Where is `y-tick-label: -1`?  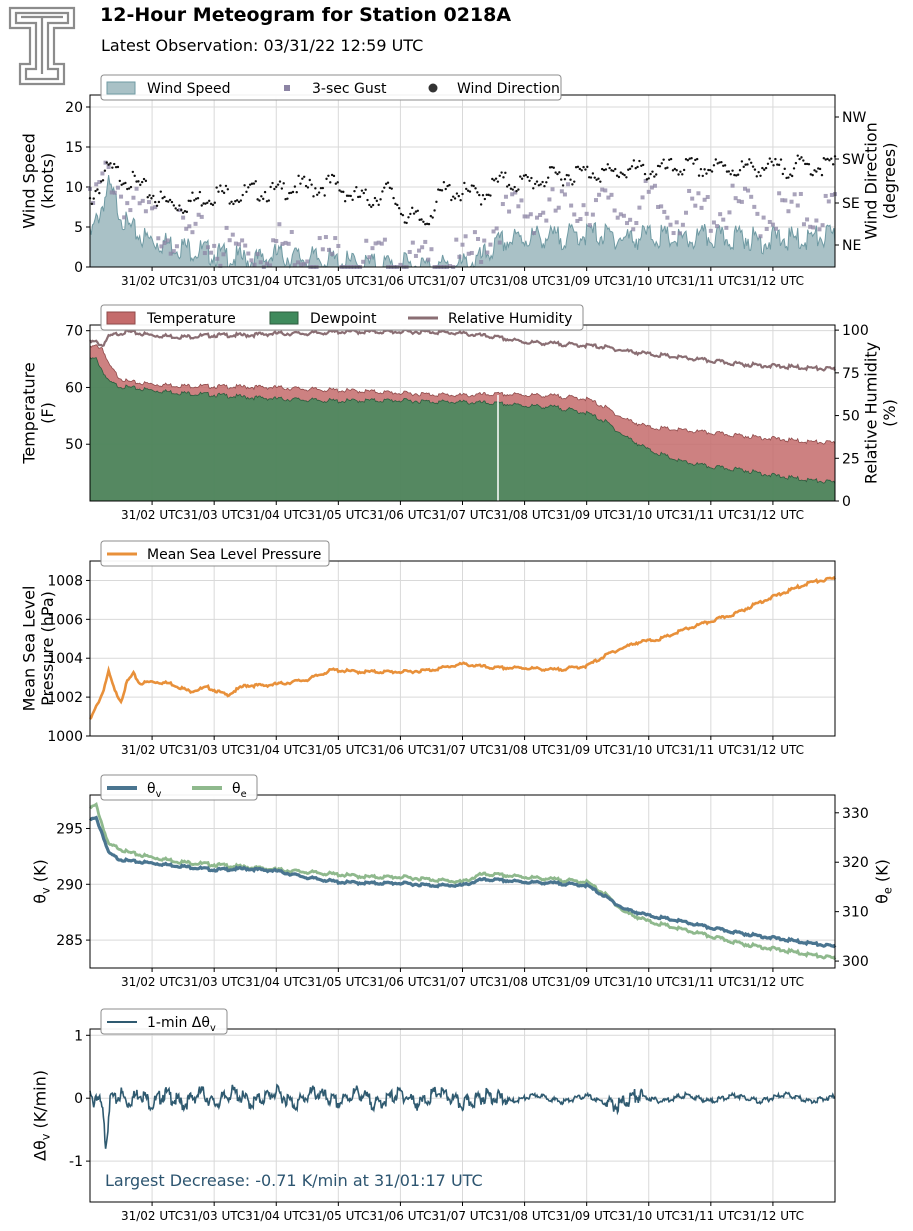
y-tick-label: -1 is located at coordinates (76, 1162).